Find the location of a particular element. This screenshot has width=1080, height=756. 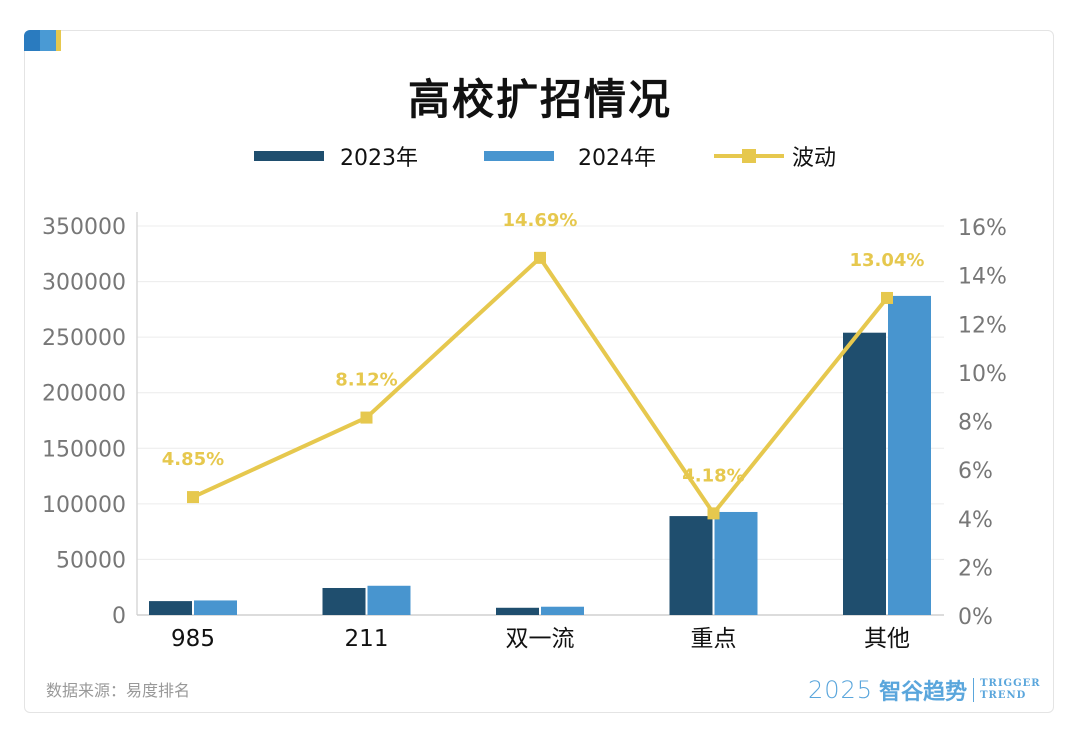

legend-label: 2024年 is located at coordinates (617, 158).